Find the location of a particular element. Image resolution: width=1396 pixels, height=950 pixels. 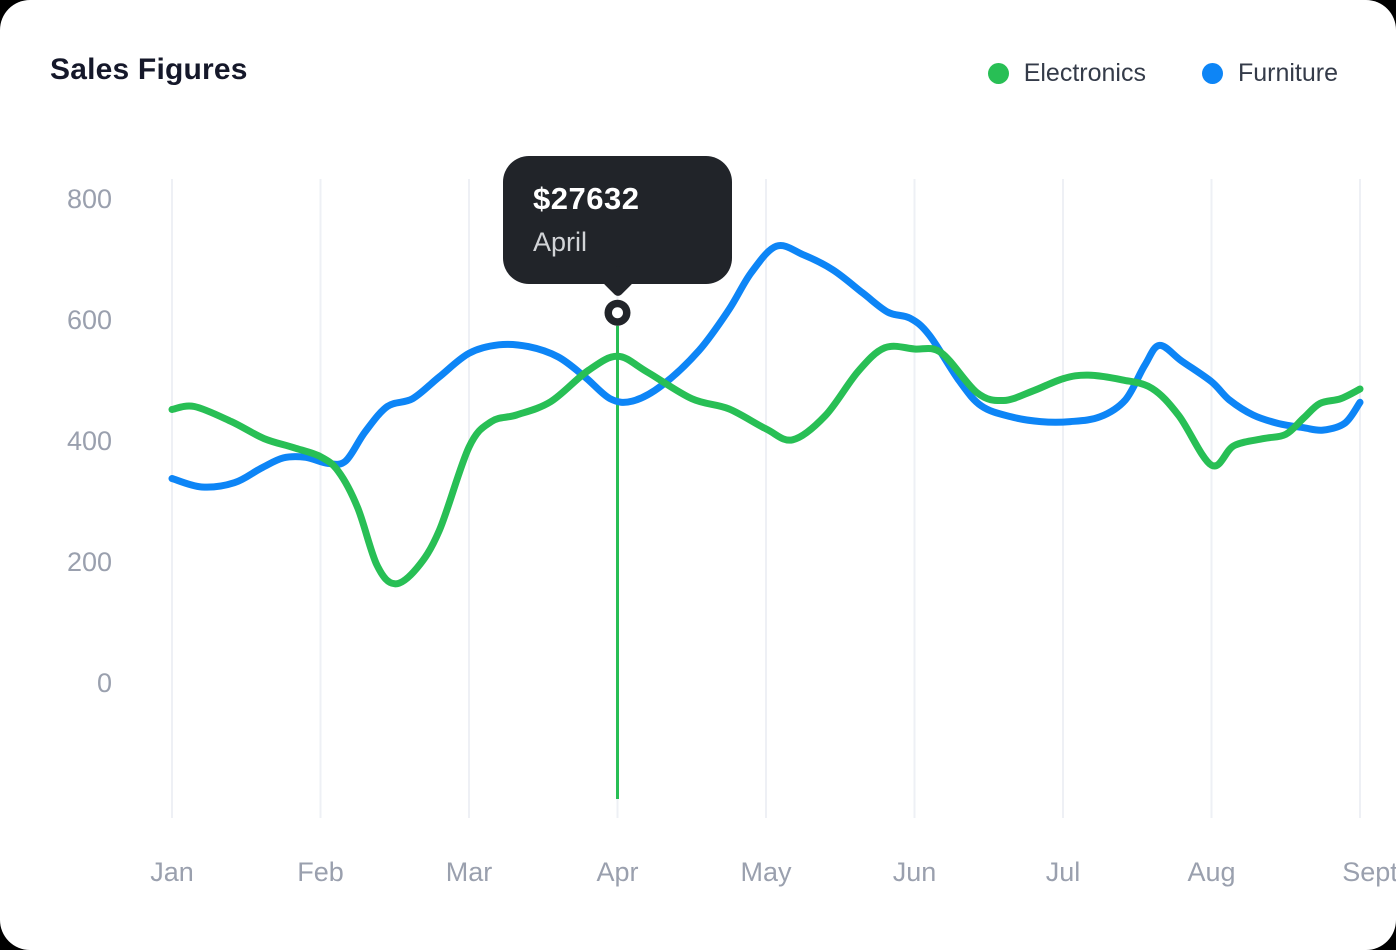

y-axis-label-400: 400 is located at coordinates (89, 441).